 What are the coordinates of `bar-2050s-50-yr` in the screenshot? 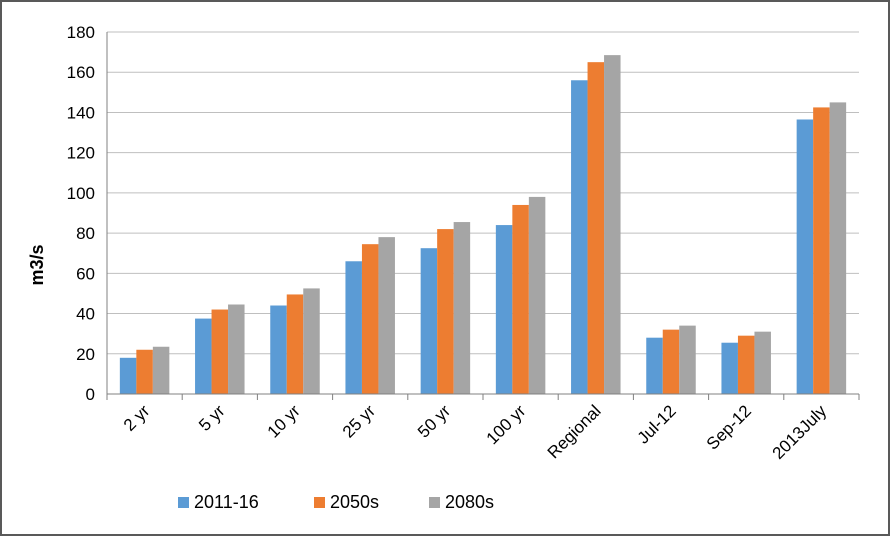 It's located at (445, 311).